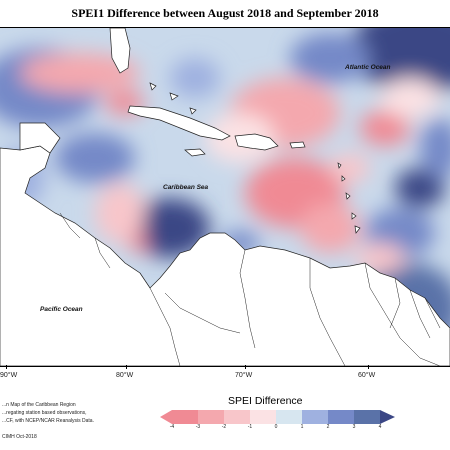 The image size is (450, 450). Describe the element at coordinates (250, 427) in the screenshot. I see `legend-tick-minus1: -1` at that location.